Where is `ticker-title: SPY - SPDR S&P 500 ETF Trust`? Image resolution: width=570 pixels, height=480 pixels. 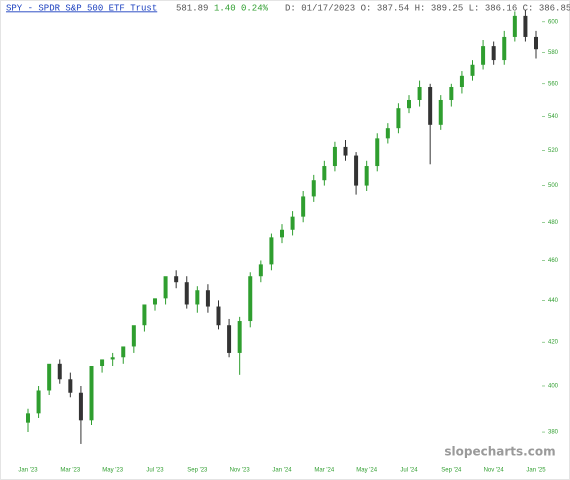
ticker-title: SPY - SPDR S&P 500 ETF Trust is located at coordinates (81, 8).